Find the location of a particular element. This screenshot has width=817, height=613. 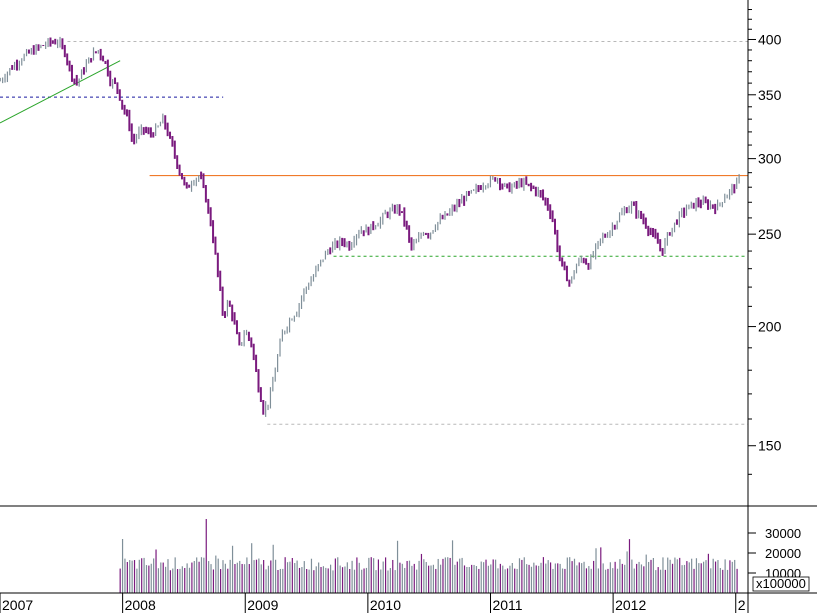

year-tick-label: 2009 is located at coordinates (262, 605).